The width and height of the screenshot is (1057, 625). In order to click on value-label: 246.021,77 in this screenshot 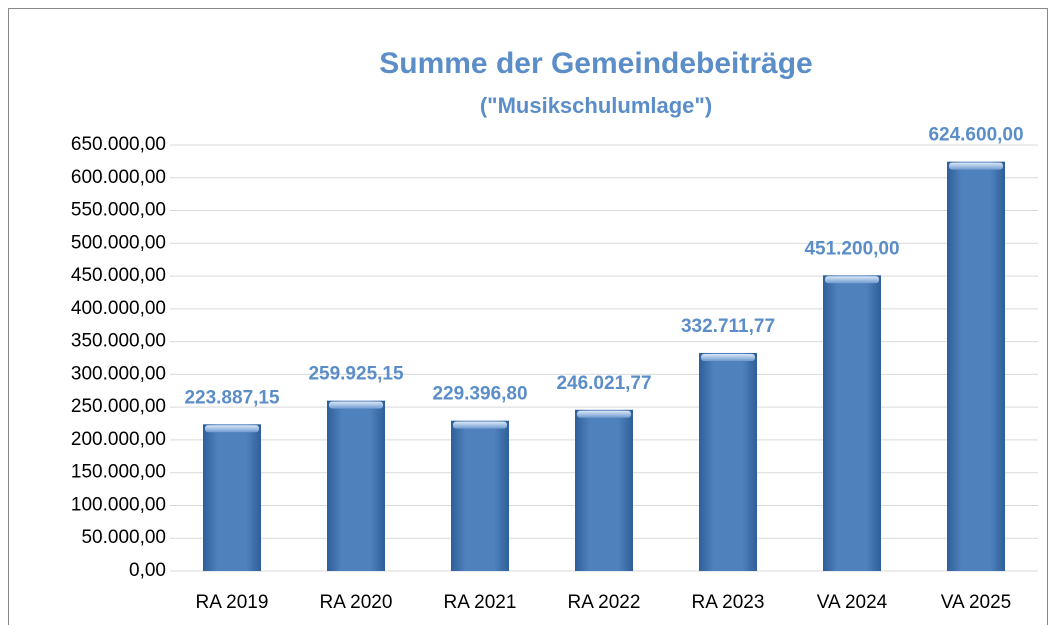, I will do `click(603, 383)`.